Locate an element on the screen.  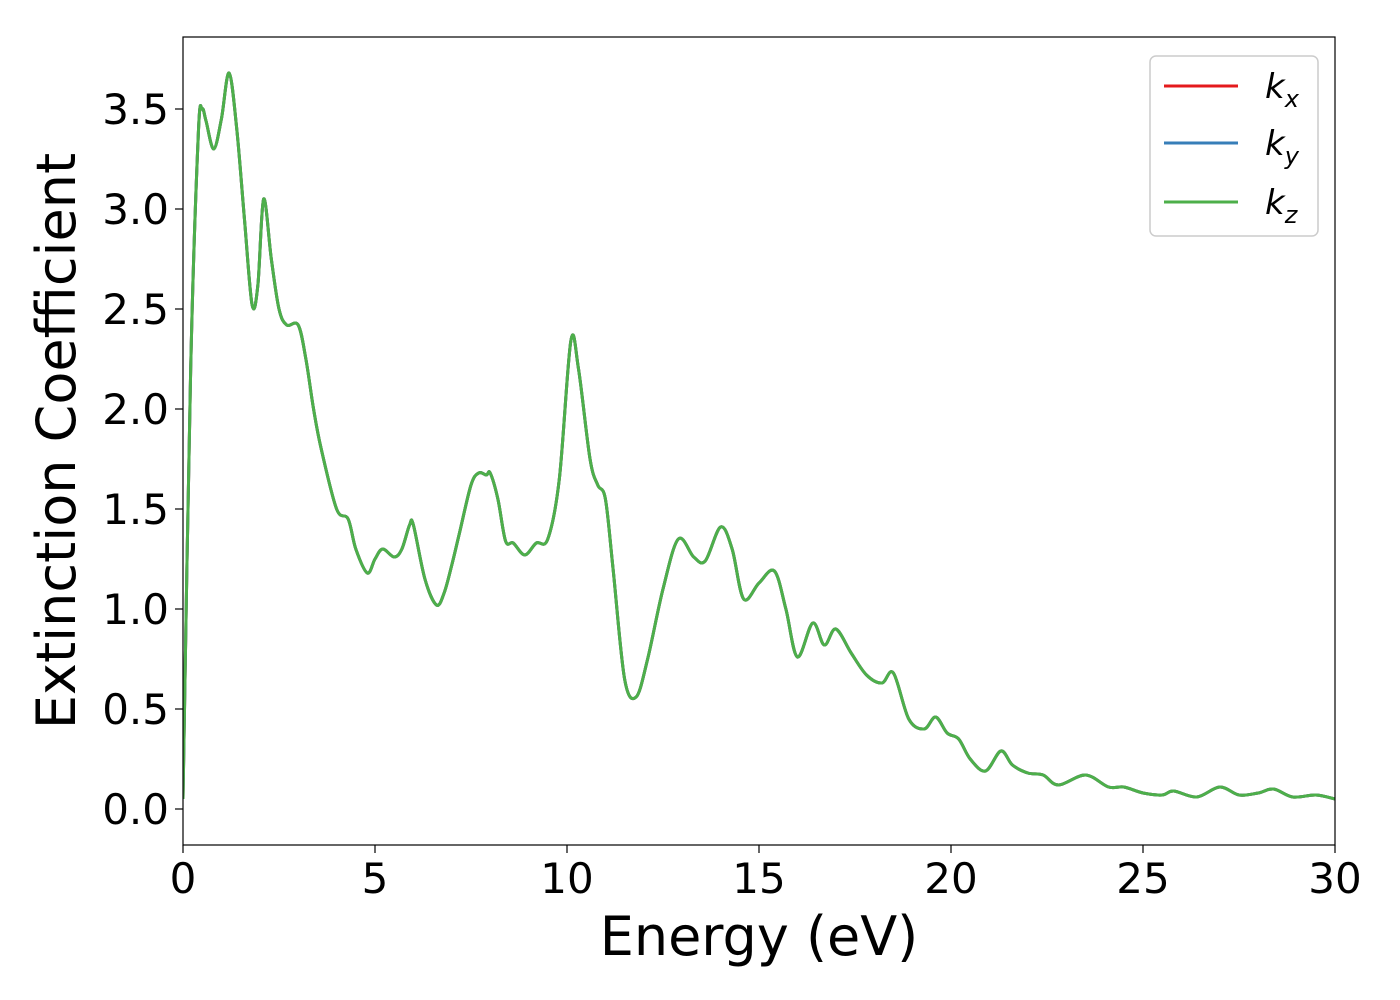
y-tick-label: 3.0 is located at coordinates (135, 209).